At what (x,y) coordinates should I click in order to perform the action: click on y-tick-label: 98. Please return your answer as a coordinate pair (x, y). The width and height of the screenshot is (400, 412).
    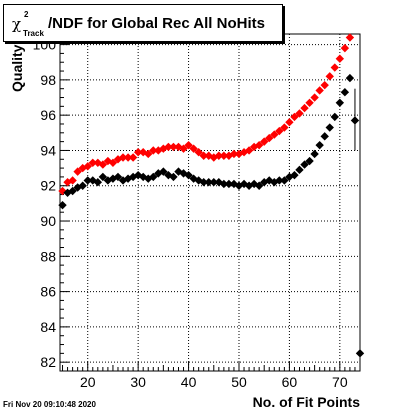
    Looking at the image, I should click on (48, 80).